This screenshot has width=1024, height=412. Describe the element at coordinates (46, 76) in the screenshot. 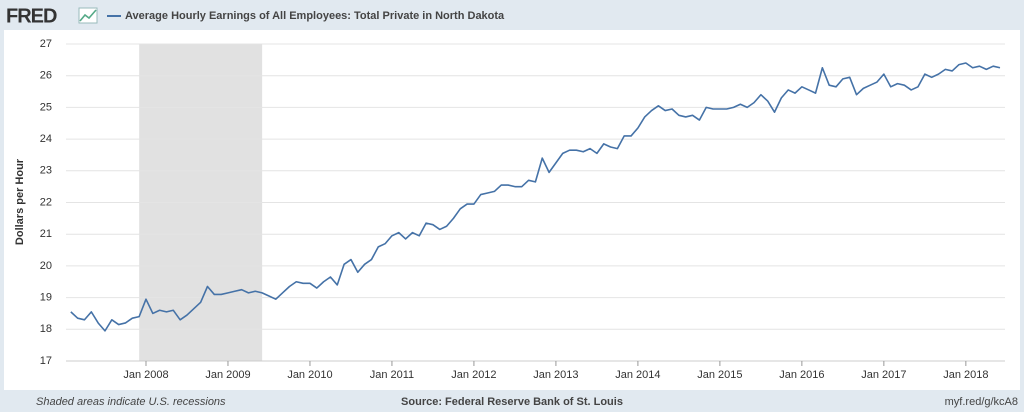

I see `y-tick-label: 26` at that location.